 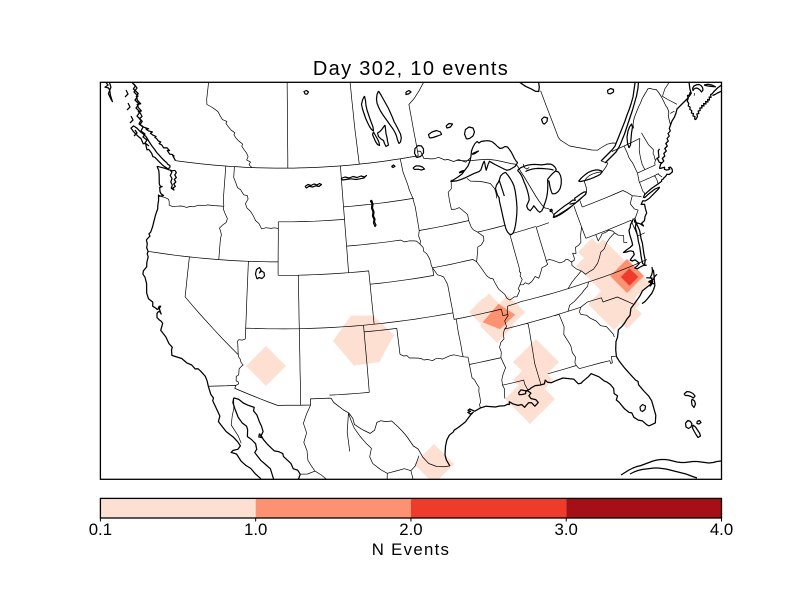 I want to click on svg-text: 3.0, so click(x=566, y=529).